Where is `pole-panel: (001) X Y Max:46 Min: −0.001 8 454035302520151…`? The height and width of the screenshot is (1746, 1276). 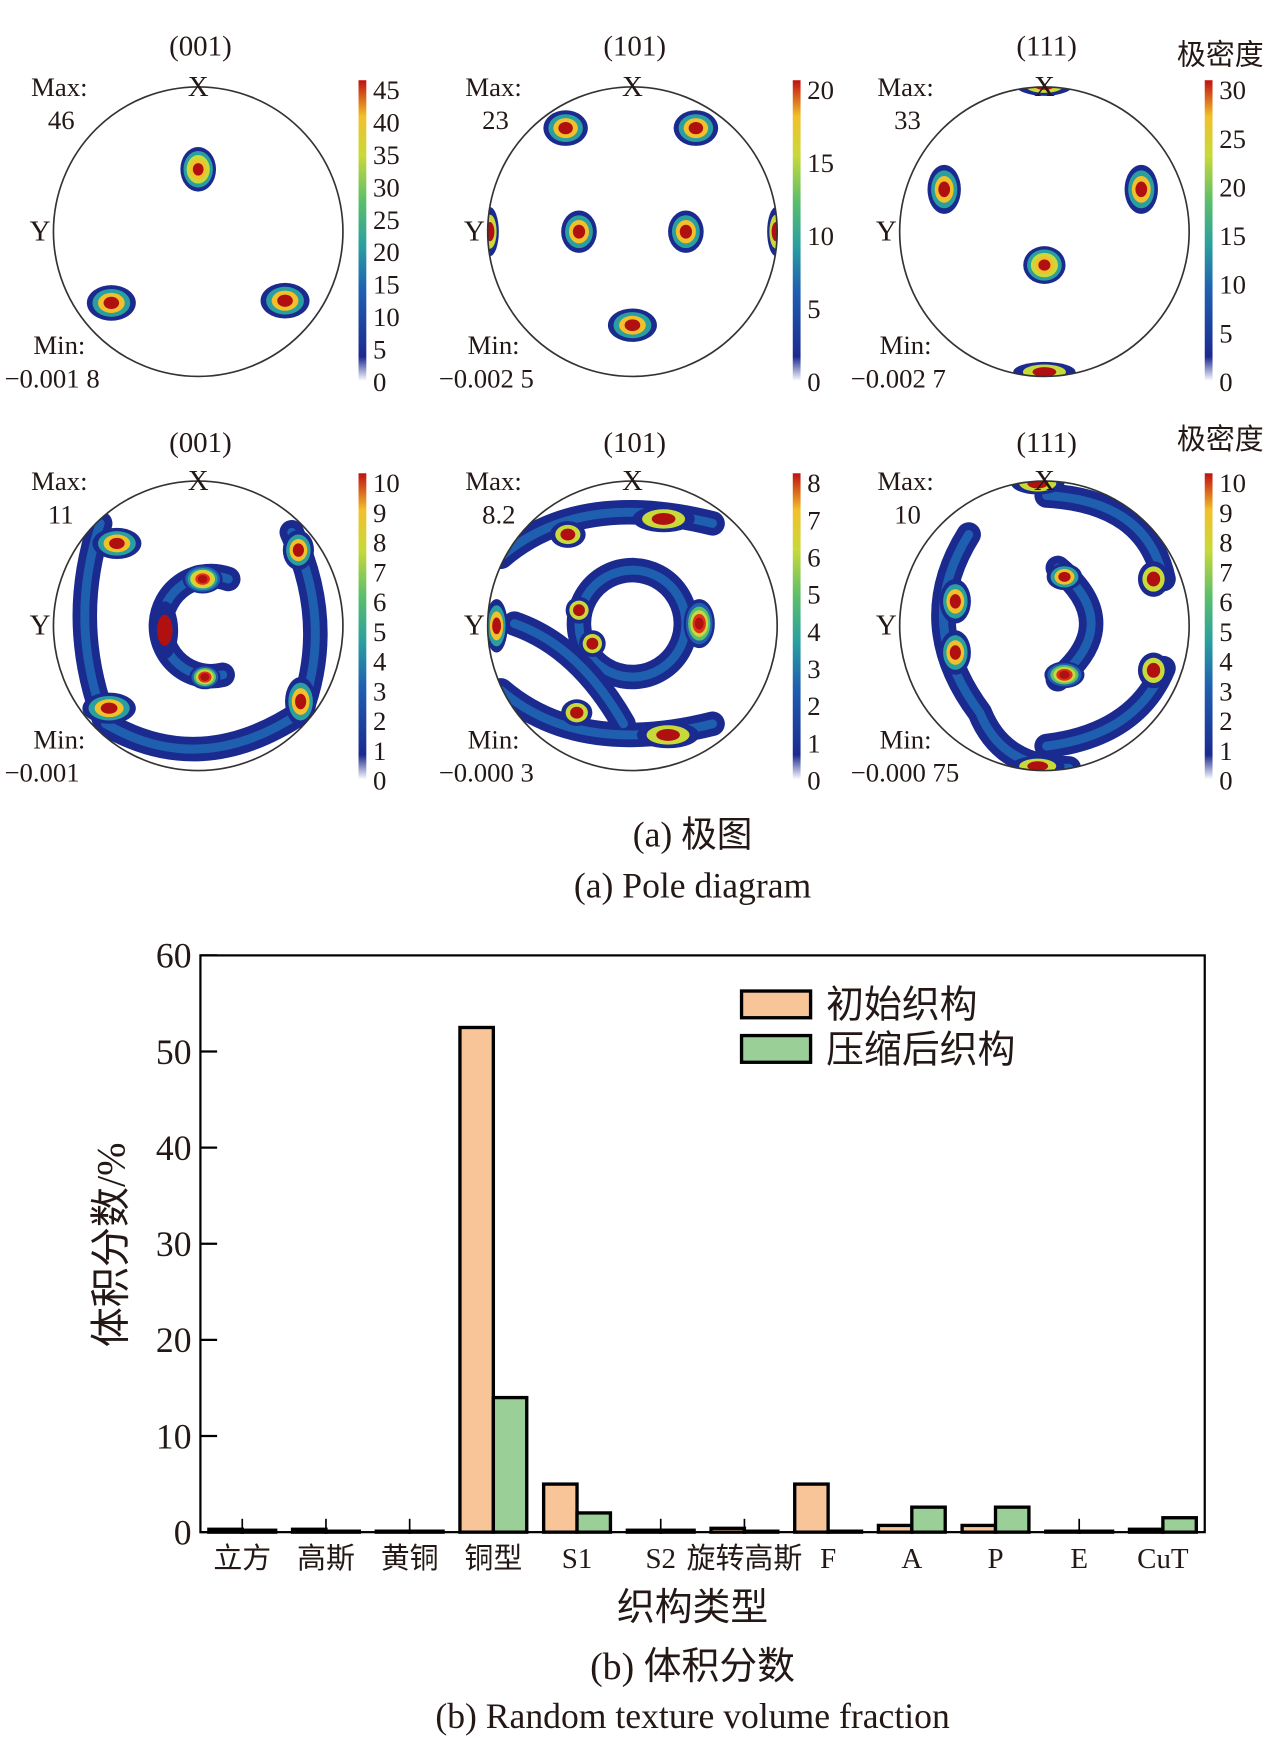
pole-panel: (001) X Y Max:46 Min: −0.001 8 454035302520151… is located at coordinates (201, 214).